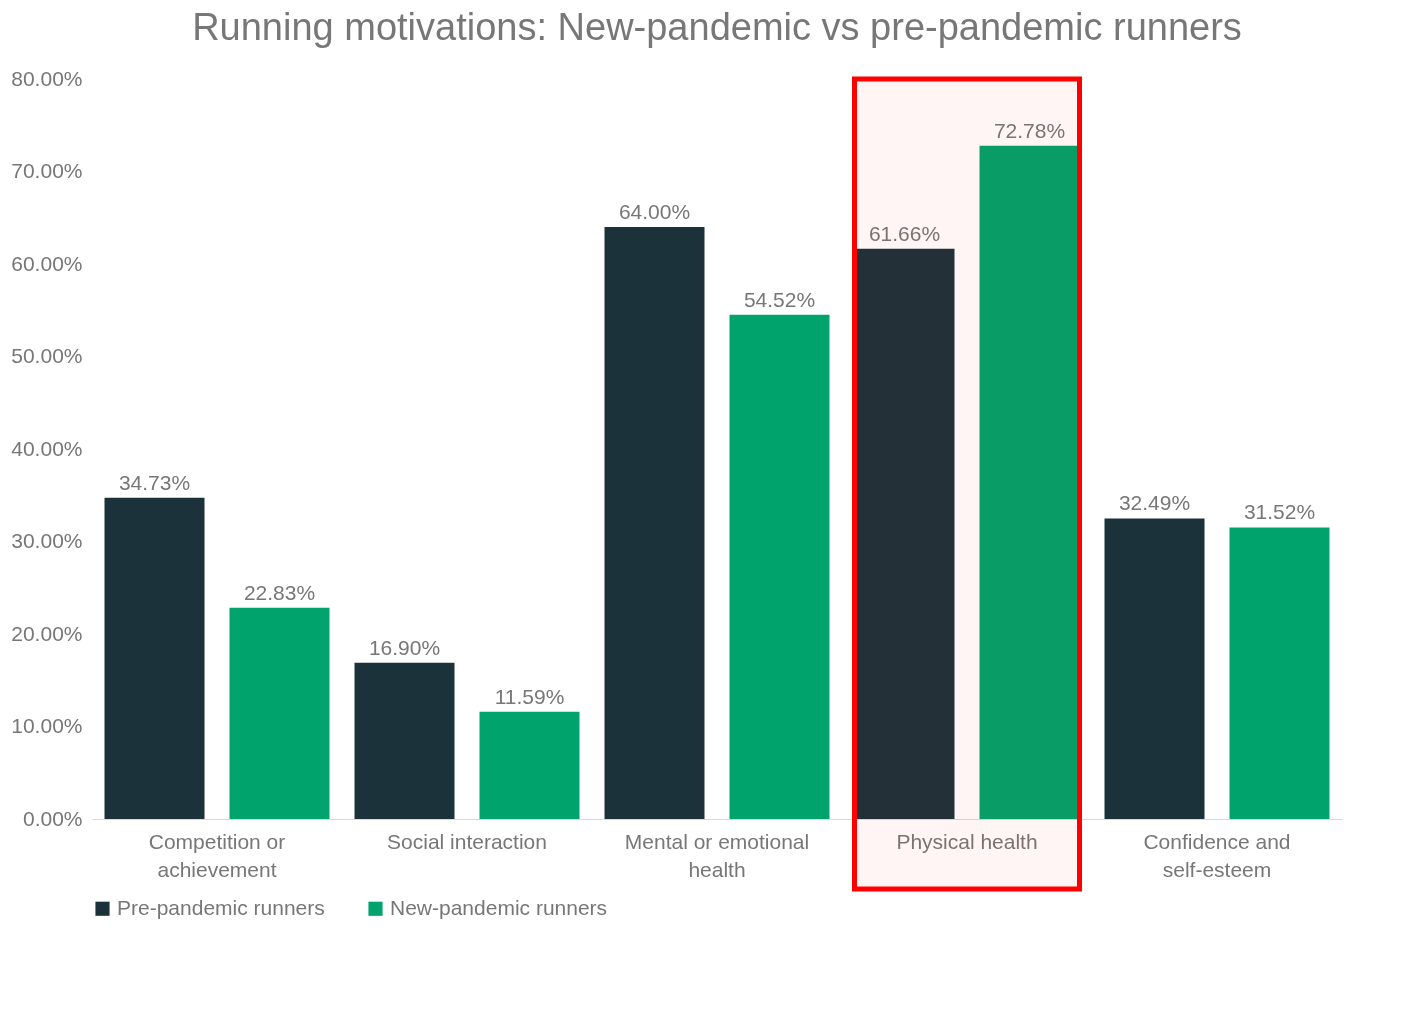 The width and height of the screenshot is (1407, 1019). I want to click on y-tick-label: 30.00%, so click(47, 540).